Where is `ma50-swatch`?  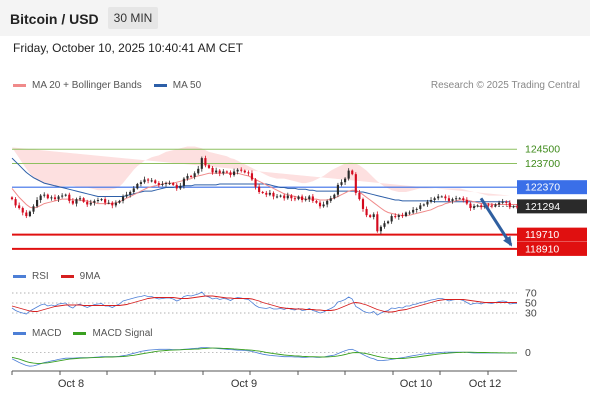 ma50-swatch is located at coordinates (160, 85).